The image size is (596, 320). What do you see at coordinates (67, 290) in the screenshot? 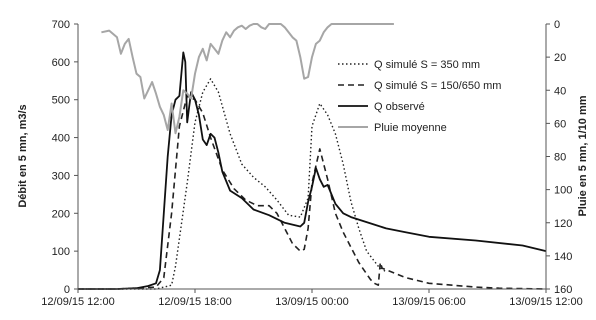
I see `y-left-tick-label-0: 0` at bounding box center [67, 290].